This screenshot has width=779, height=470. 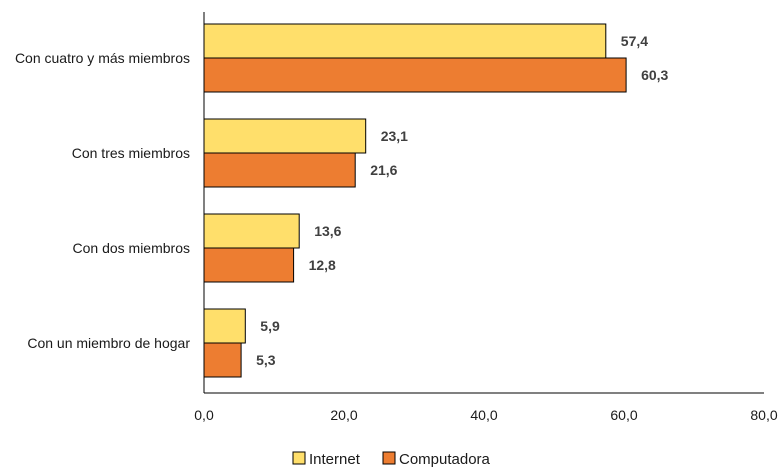 I want to click on category-label-3: Con un miembro de hogar, so click(x=108, y=343).